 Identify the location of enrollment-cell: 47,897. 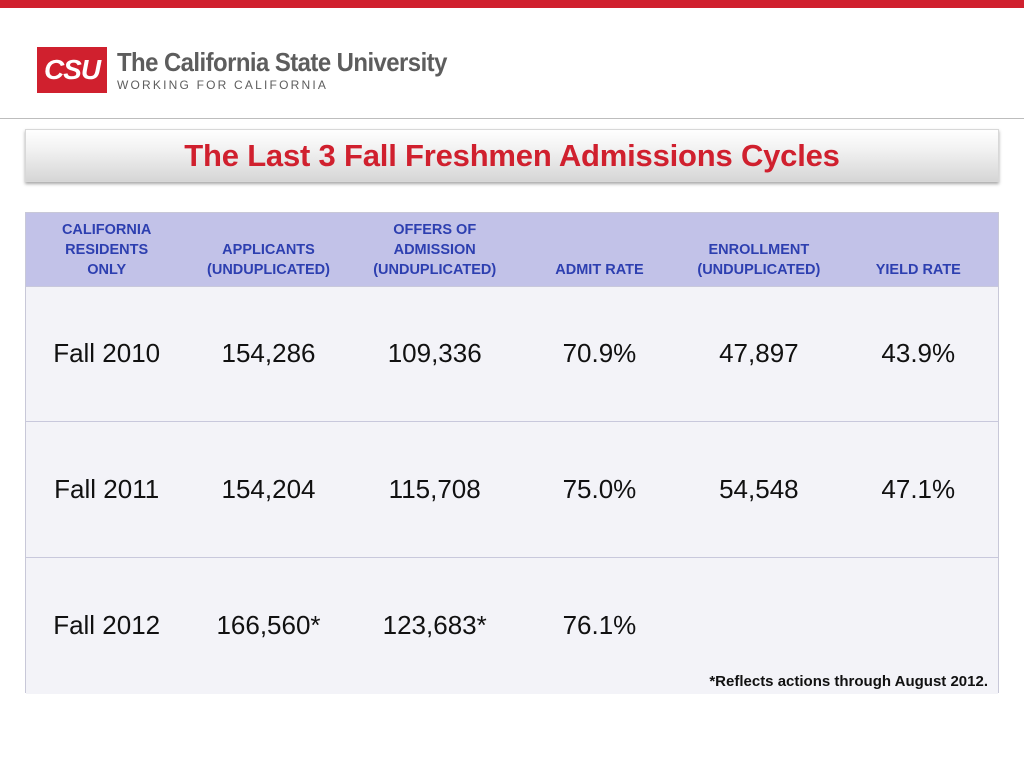
(759, 353).